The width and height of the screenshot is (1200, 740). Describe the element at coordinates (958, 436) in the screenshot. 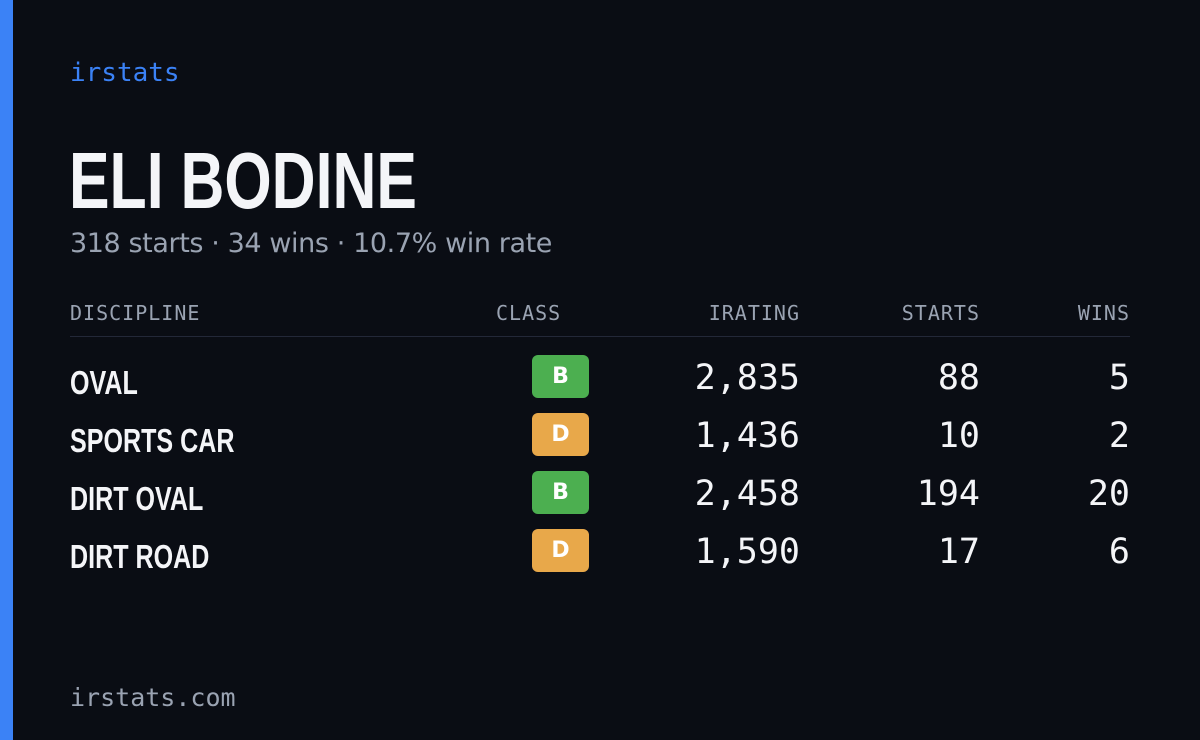

I see `starts-value: 10` at that location.